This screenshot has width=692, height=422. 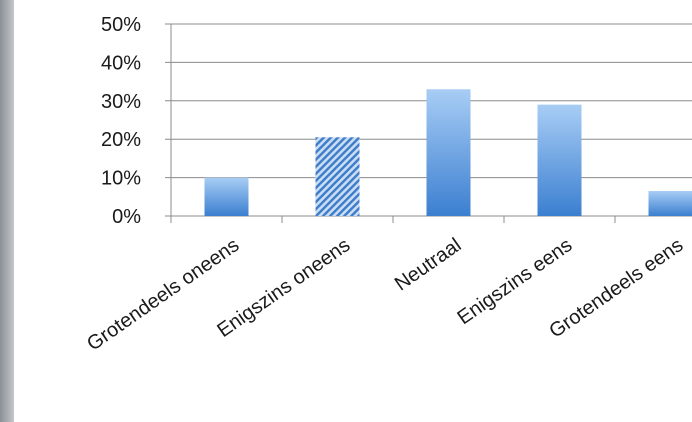 What do you see at coordinates (126, 217) in the screenshot?
I see `y-tick-label: 0%` at bounding box center [126, 217].